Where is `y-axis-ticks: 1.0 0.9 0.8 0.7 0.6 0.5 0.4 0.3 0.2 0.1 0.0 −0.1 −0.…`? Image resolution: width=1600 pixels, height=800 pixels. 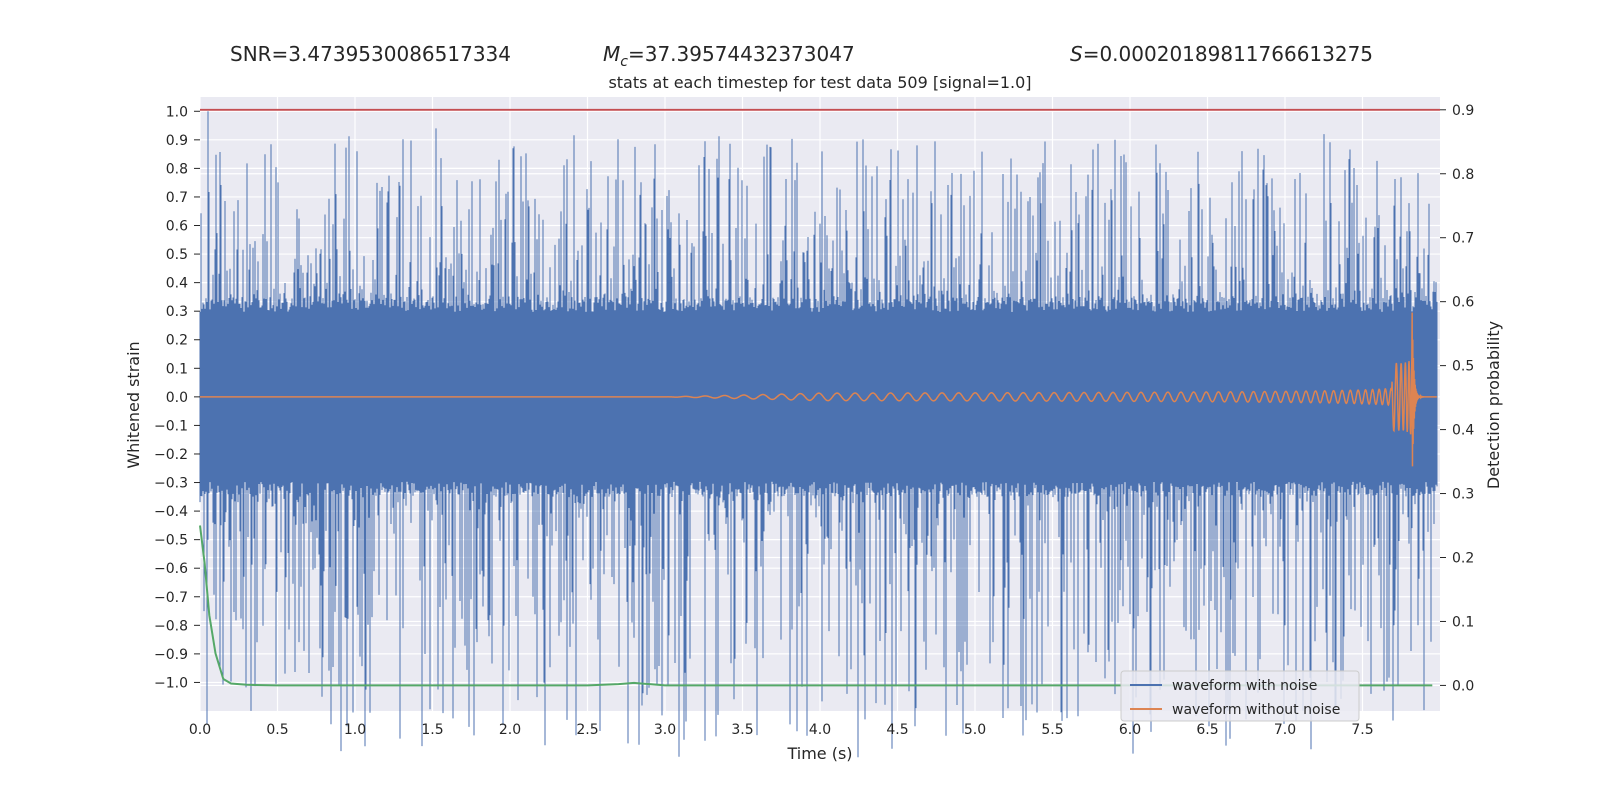
y-axis-ticks: 1.0 0.9 0.8 0.7 0.6 0.5 0.4 0.3 0.2 0.1 0.0 −0.1 −0.… is located at coordinates (177, 397).